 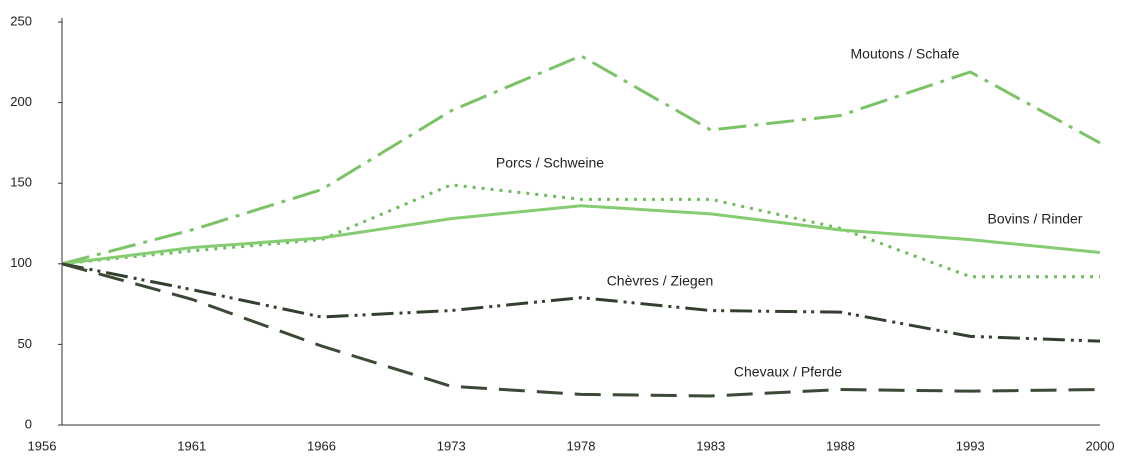 I want to click on y-tick-label: 100, so click(x=21, y=262).